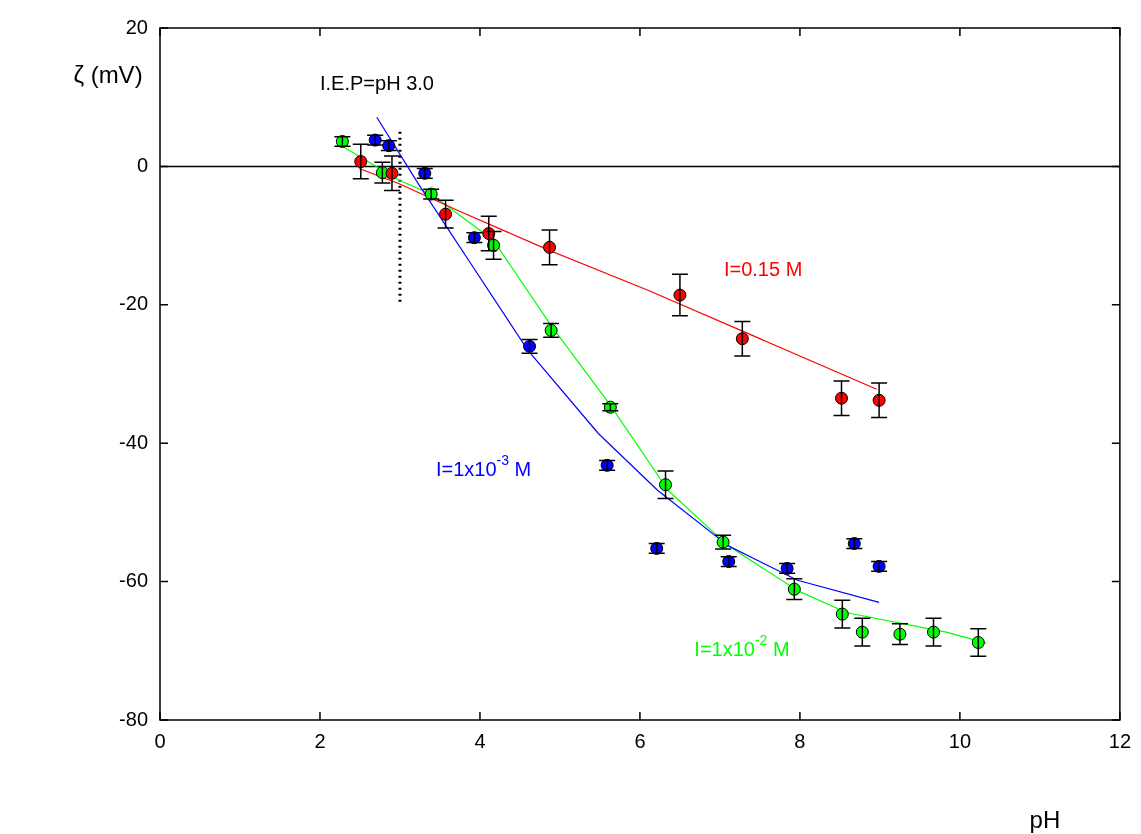 This screenshot has width=1141, height=834. What do you see at coordinates (763, 268) in the screenshot?
I see `text: I=0.15 M` at bounding box center [763, 268].